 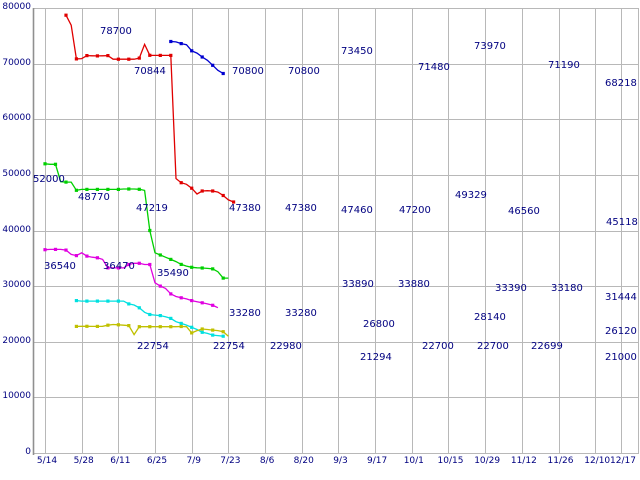 What do you see at coordinates (47, 461) in the screenshot?
I see `x-tick-label: 5/14` at bounding box center [47, 461].